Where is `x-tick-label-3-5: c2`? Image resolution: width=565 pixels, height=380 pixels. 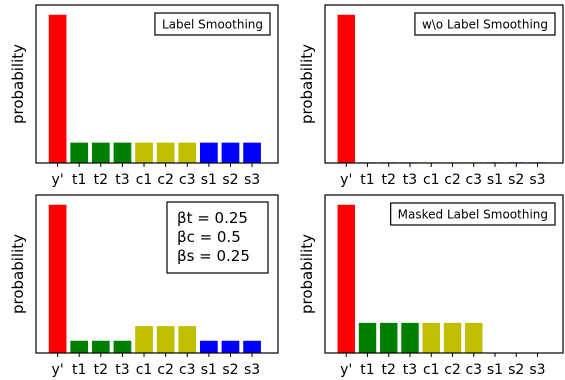
x-tick-label-3-5: c2 is located at coordinates (165, 370).